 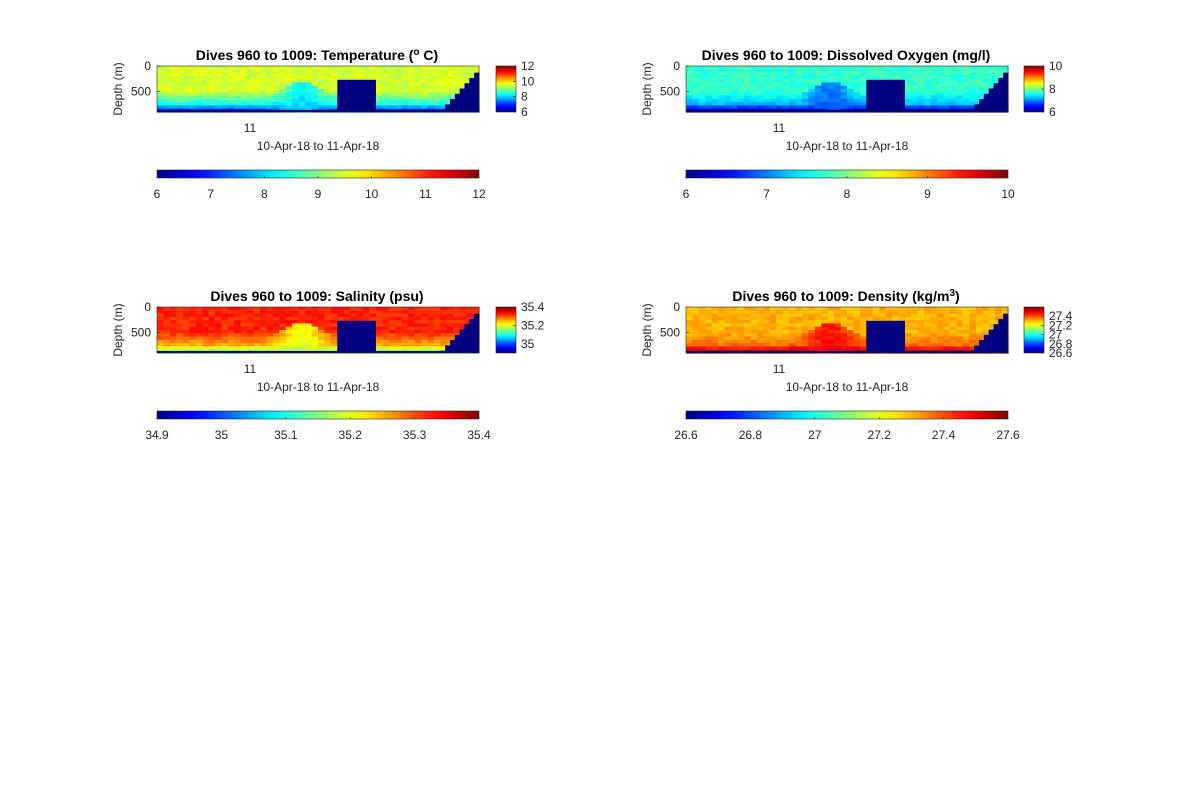 What do you see at coordinates (318, 352) in the screenshot?
I see `missing-data-bottom` at bounding box center [318, 352].